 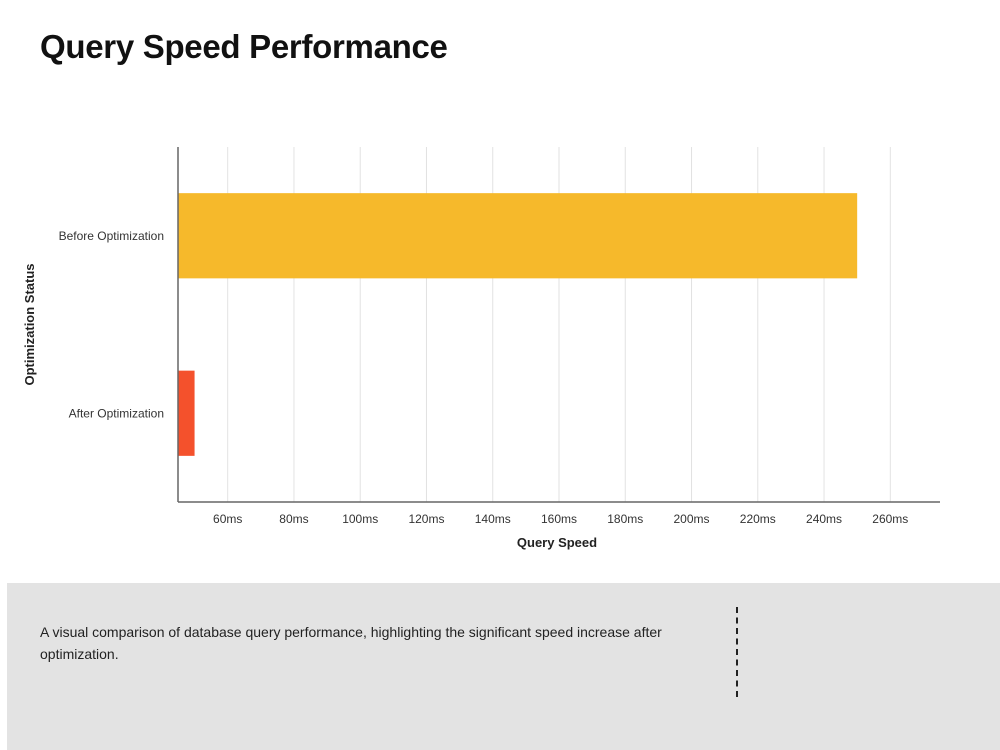 I want to click on y-category-label: Before Optimization, so click(x=111, y=236).